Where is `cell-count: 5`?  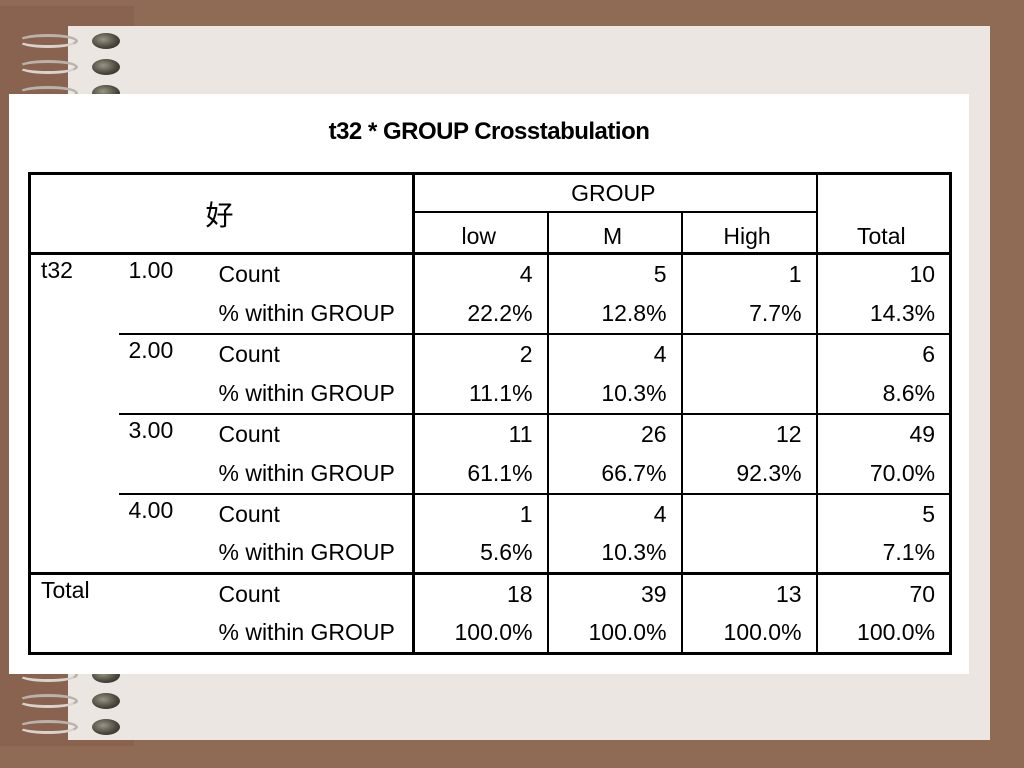 cell-count: 5 is located at coordinates (615, 273).